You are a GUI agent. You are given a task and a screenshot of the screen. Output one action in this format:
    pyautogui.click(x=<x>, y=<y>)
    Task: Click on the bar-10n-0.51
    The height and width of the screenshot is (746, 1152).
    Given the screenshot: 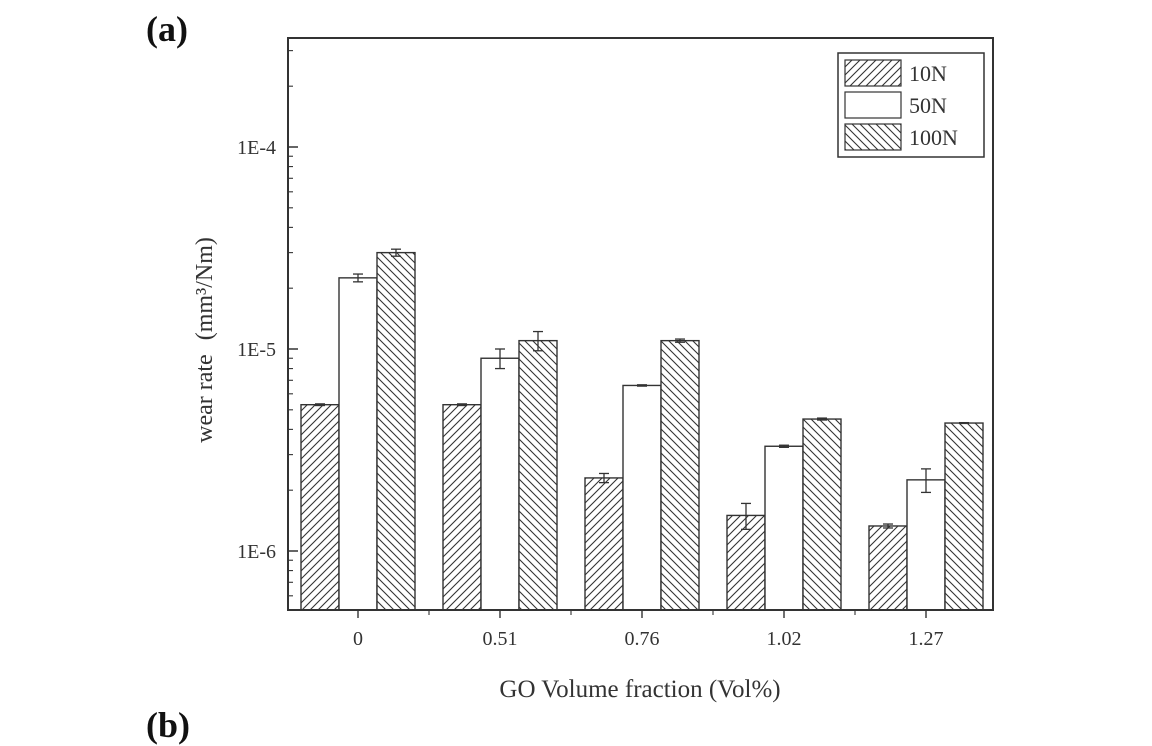 What is the action you would take?
    pyautogui.click(x=462, y=507)
    